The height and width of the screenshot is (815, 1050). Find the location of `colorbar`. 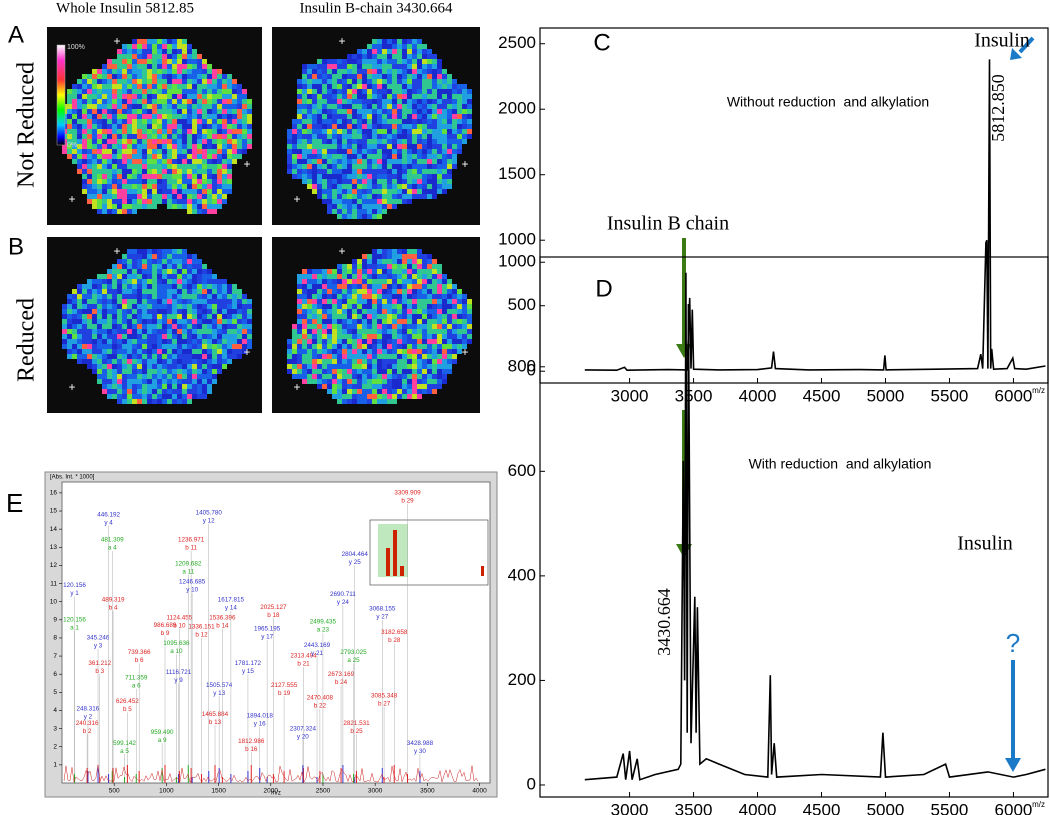

colorbar is located at coordinates (61, 95).